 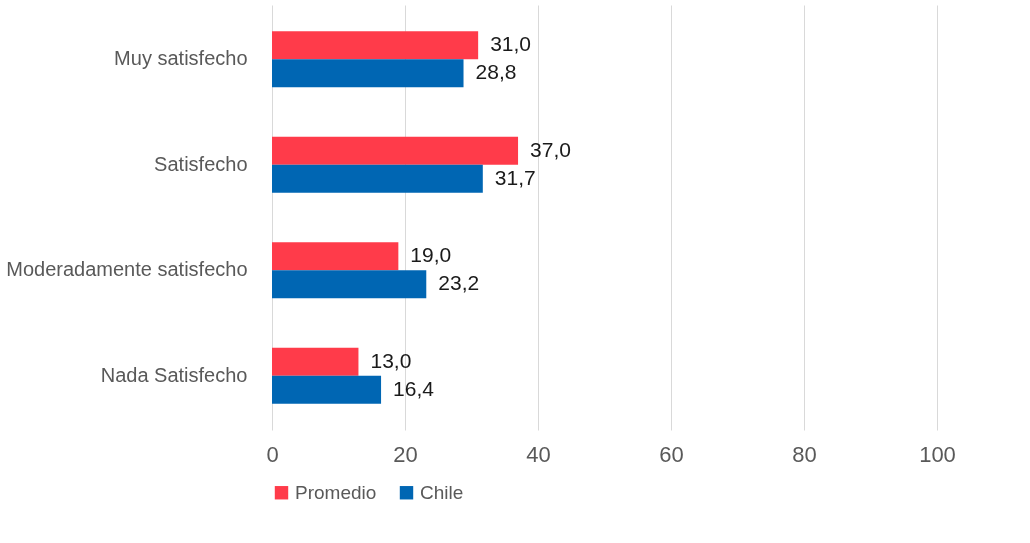 What do you see at coordinates (431, 255) in the screenshot?
I see `data-label: 19,0` at bounding box center [431, 255].